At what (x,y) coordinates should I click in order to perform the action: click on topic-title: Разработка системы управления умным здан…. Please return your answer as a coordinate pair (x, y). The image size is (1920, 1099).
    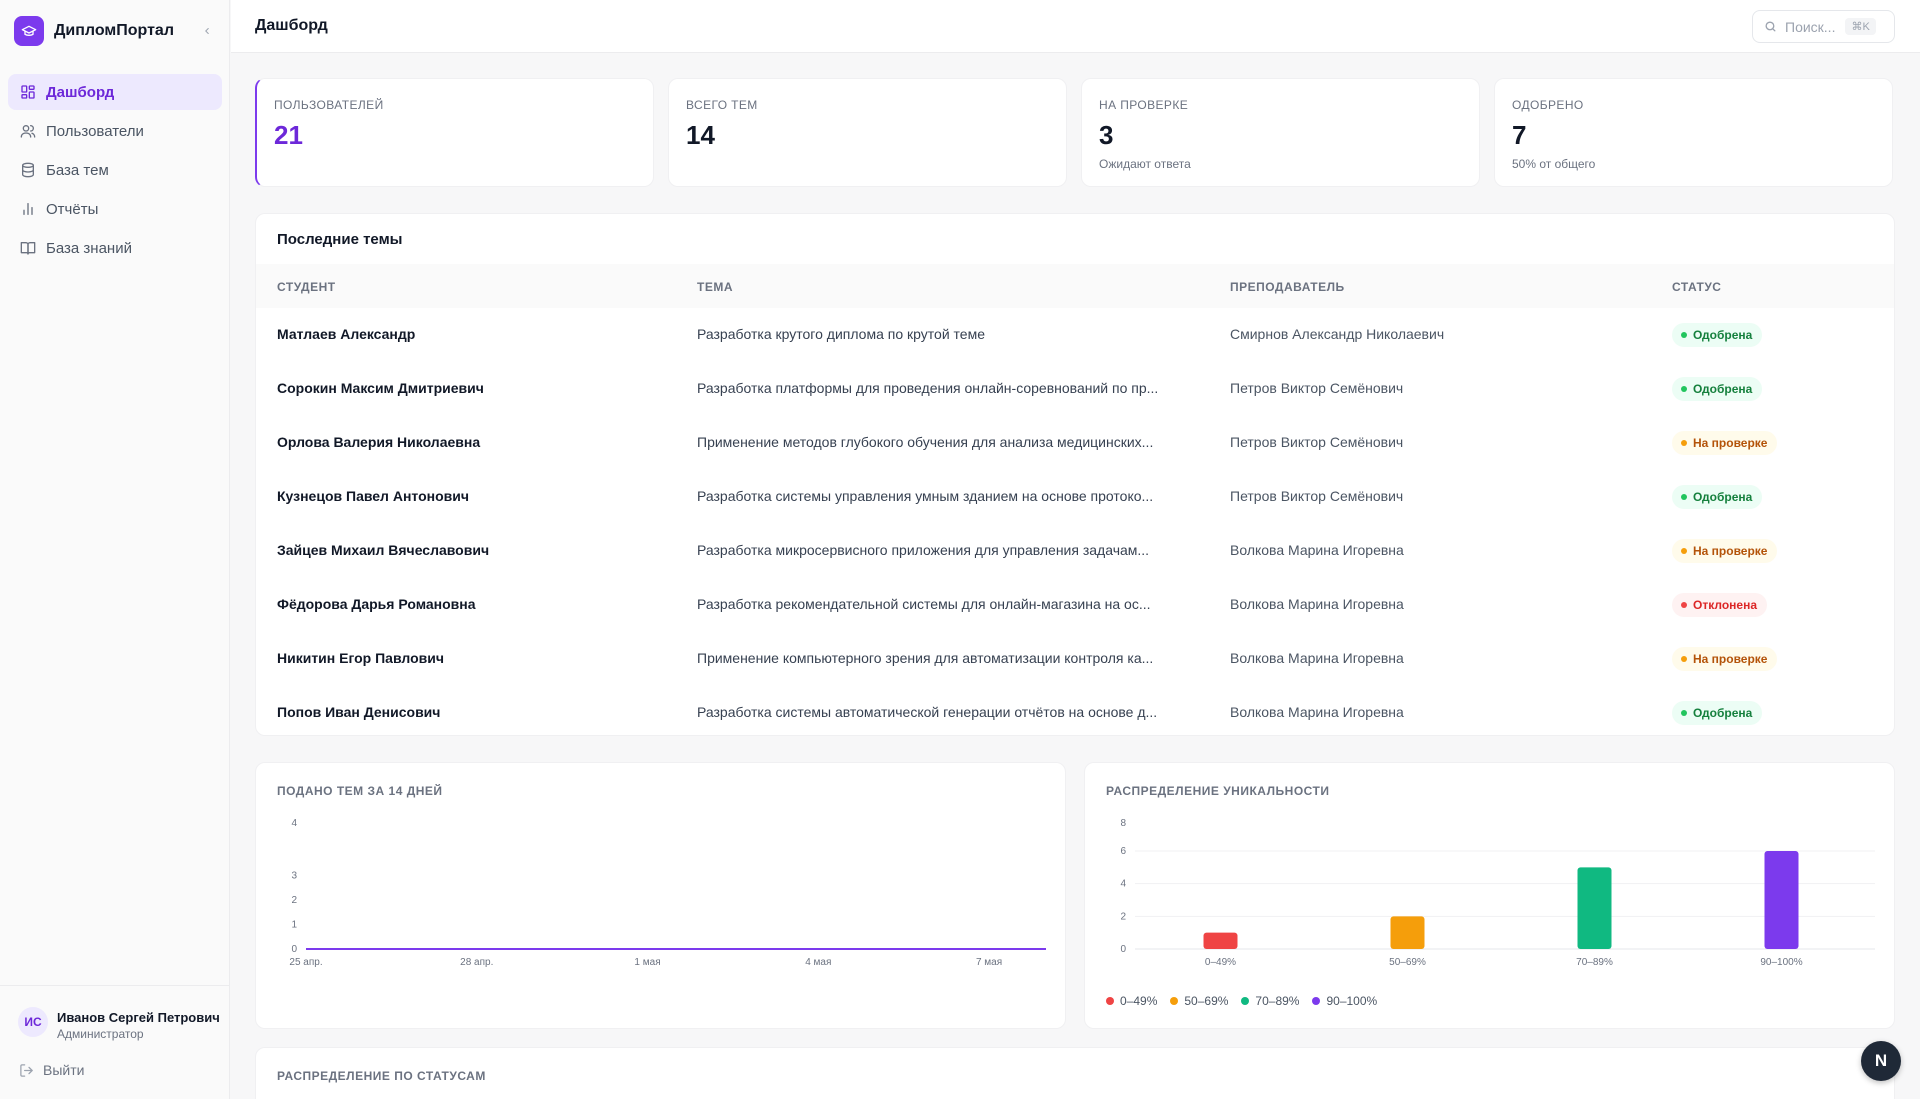
    Looking at the image, I should click on (925, 496).